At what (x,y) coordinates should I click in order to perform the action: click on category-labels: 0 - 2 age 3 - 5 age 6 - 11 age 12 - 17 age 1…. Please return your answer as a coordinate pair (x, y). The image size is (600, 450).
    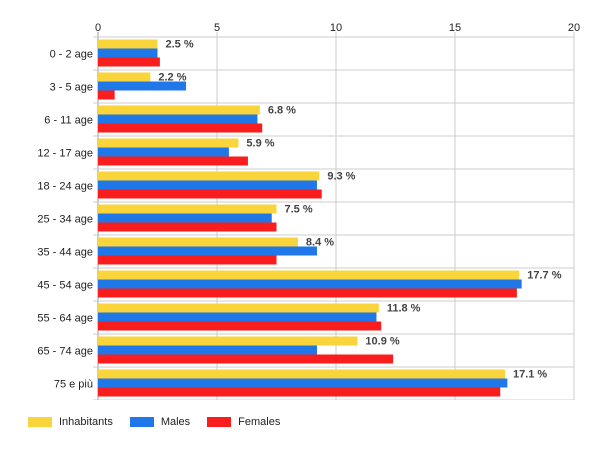
    Looking at the image, I should click on (65, 220).